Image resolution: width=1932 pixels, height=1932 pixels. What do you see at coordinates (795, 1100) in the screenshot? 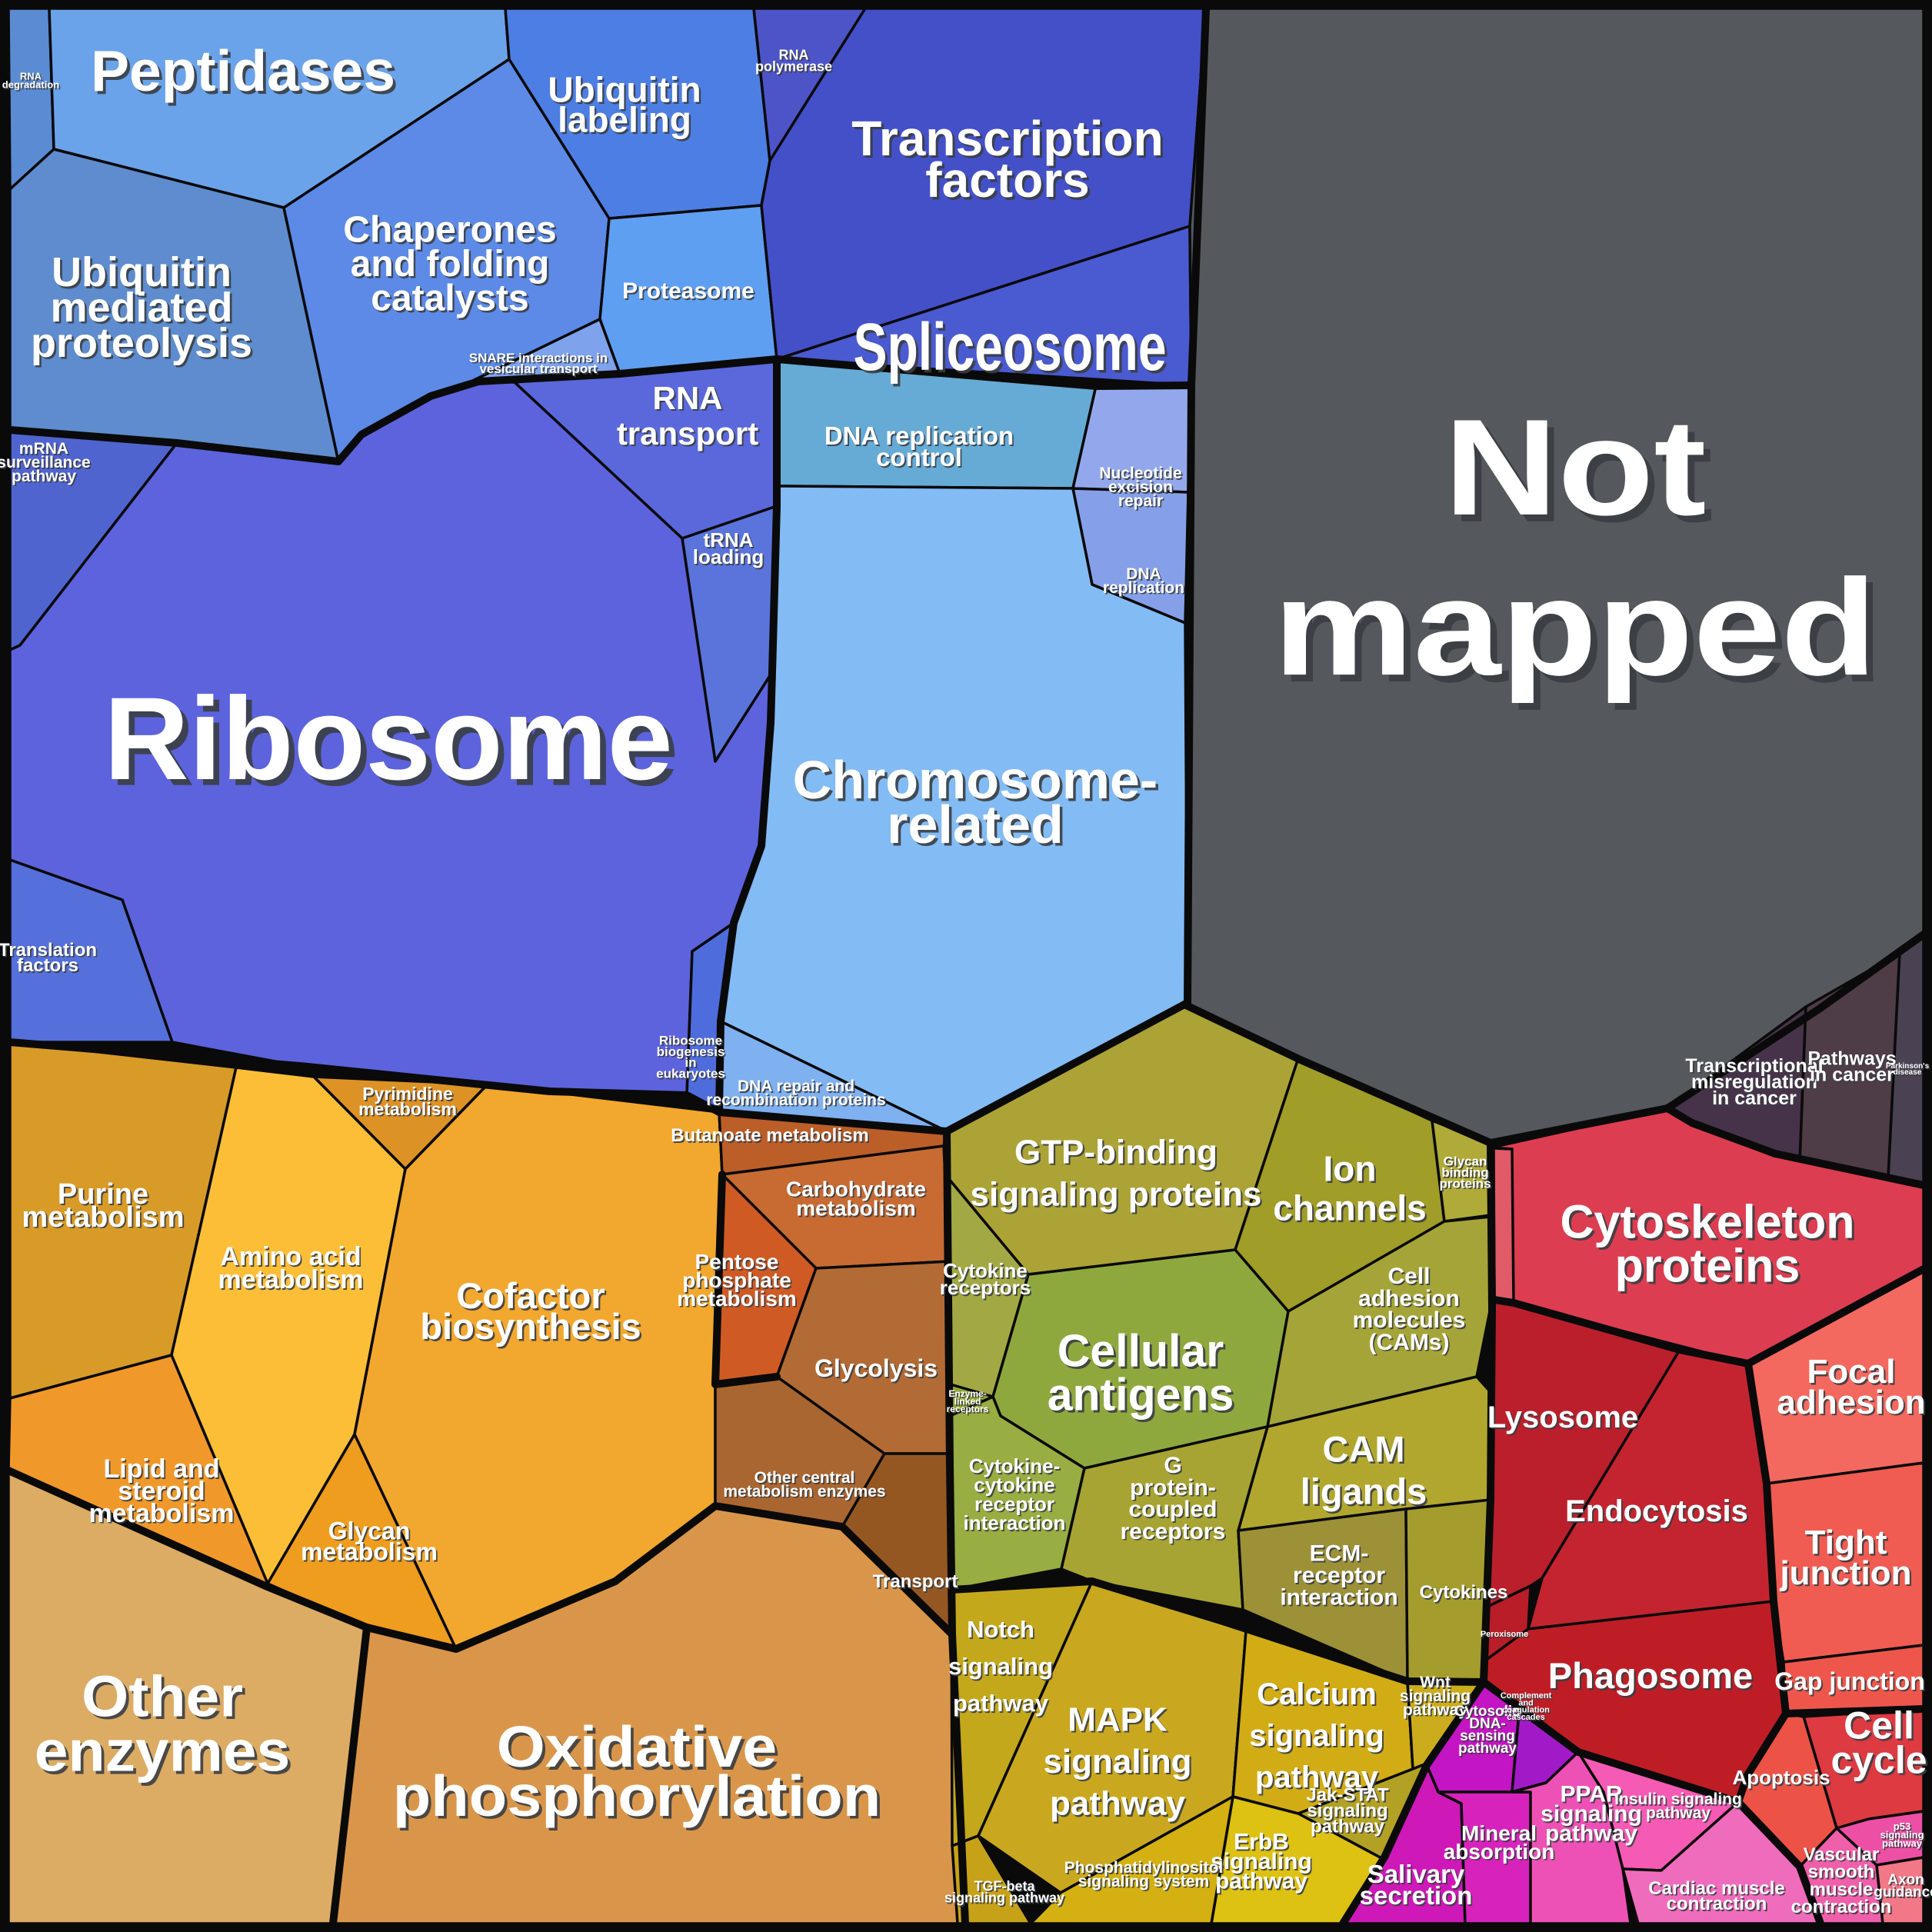
I see `svg-text: recombination proteins` at bounding box center [795, 1100].